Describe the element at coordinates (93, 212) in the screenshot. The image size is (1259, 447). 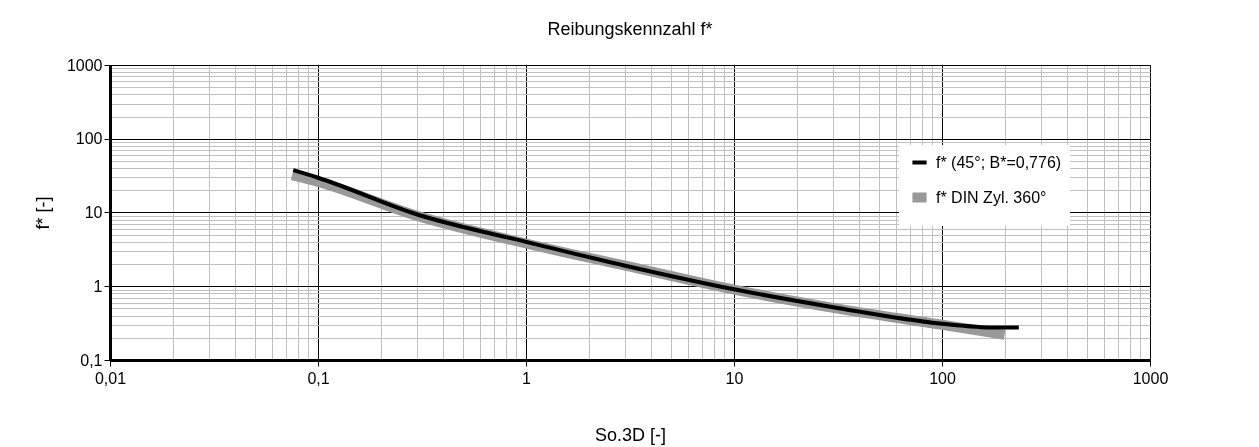
I see `y-tick-label: 10` at that location.